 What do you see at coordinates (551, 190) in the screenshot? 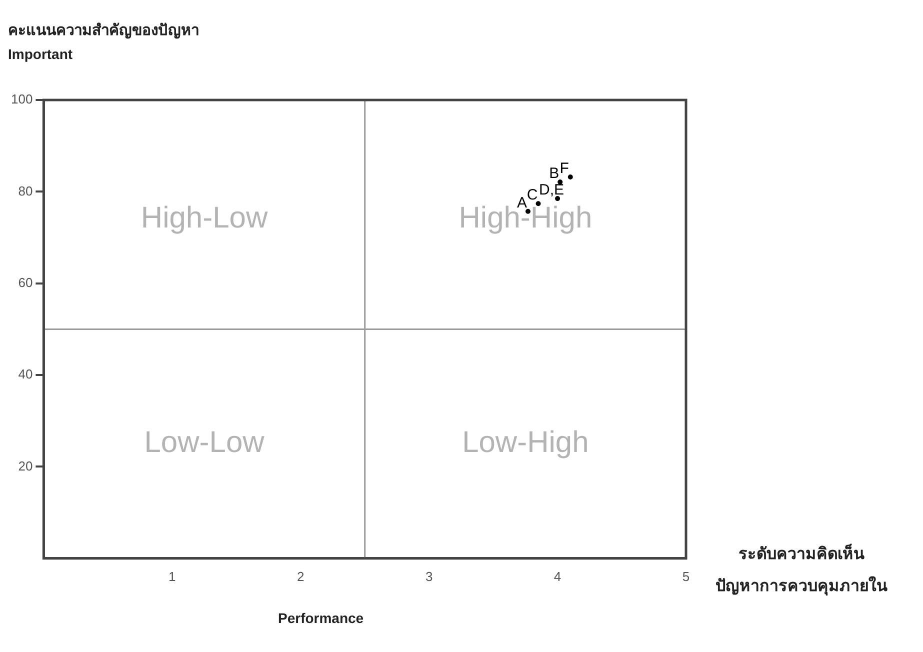
I see `data-label: D,E` at bounding box center [551, 190].